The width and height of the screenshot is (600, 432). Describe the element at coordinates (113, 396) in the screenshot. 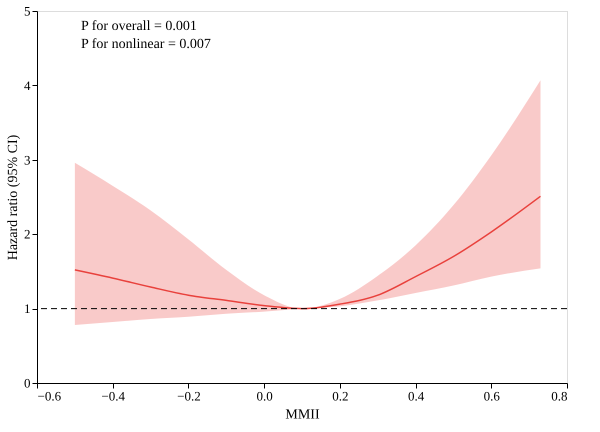

I see `x-tick-label: −0.4` at that location.